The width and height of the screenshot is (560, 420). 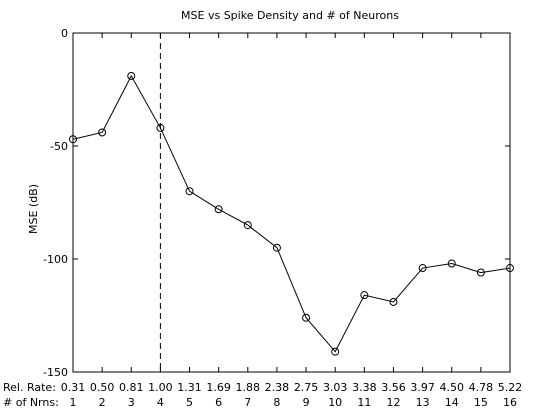 What do you see at coordinates (131, 402) in the screenshot?
I see `nrns-tick-label: 3` at bounding box center [131, 402].